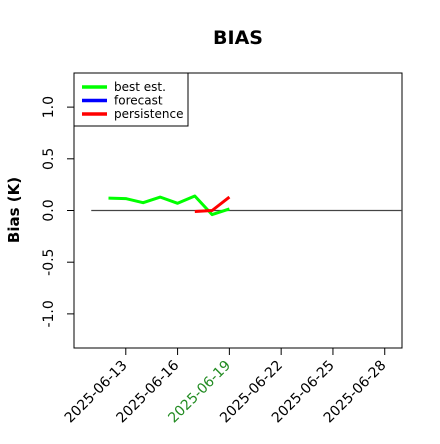 The image size is (440, 444). I want to click on y-tick-label: -0.5, so click(49, 262).